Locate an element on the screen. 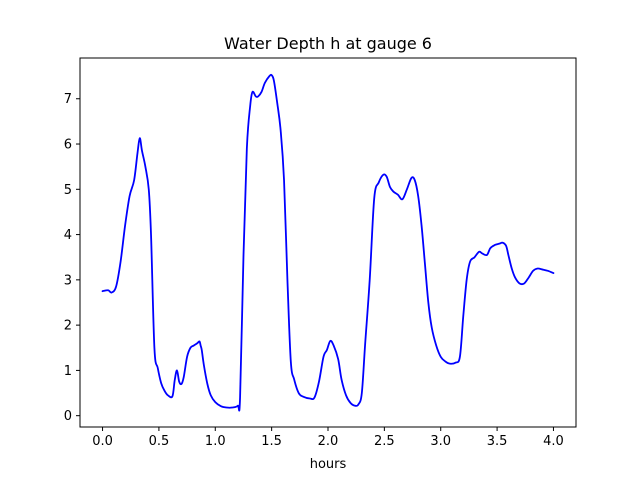  x-tick-label: 1.5 is located at coordinates (271, 441).